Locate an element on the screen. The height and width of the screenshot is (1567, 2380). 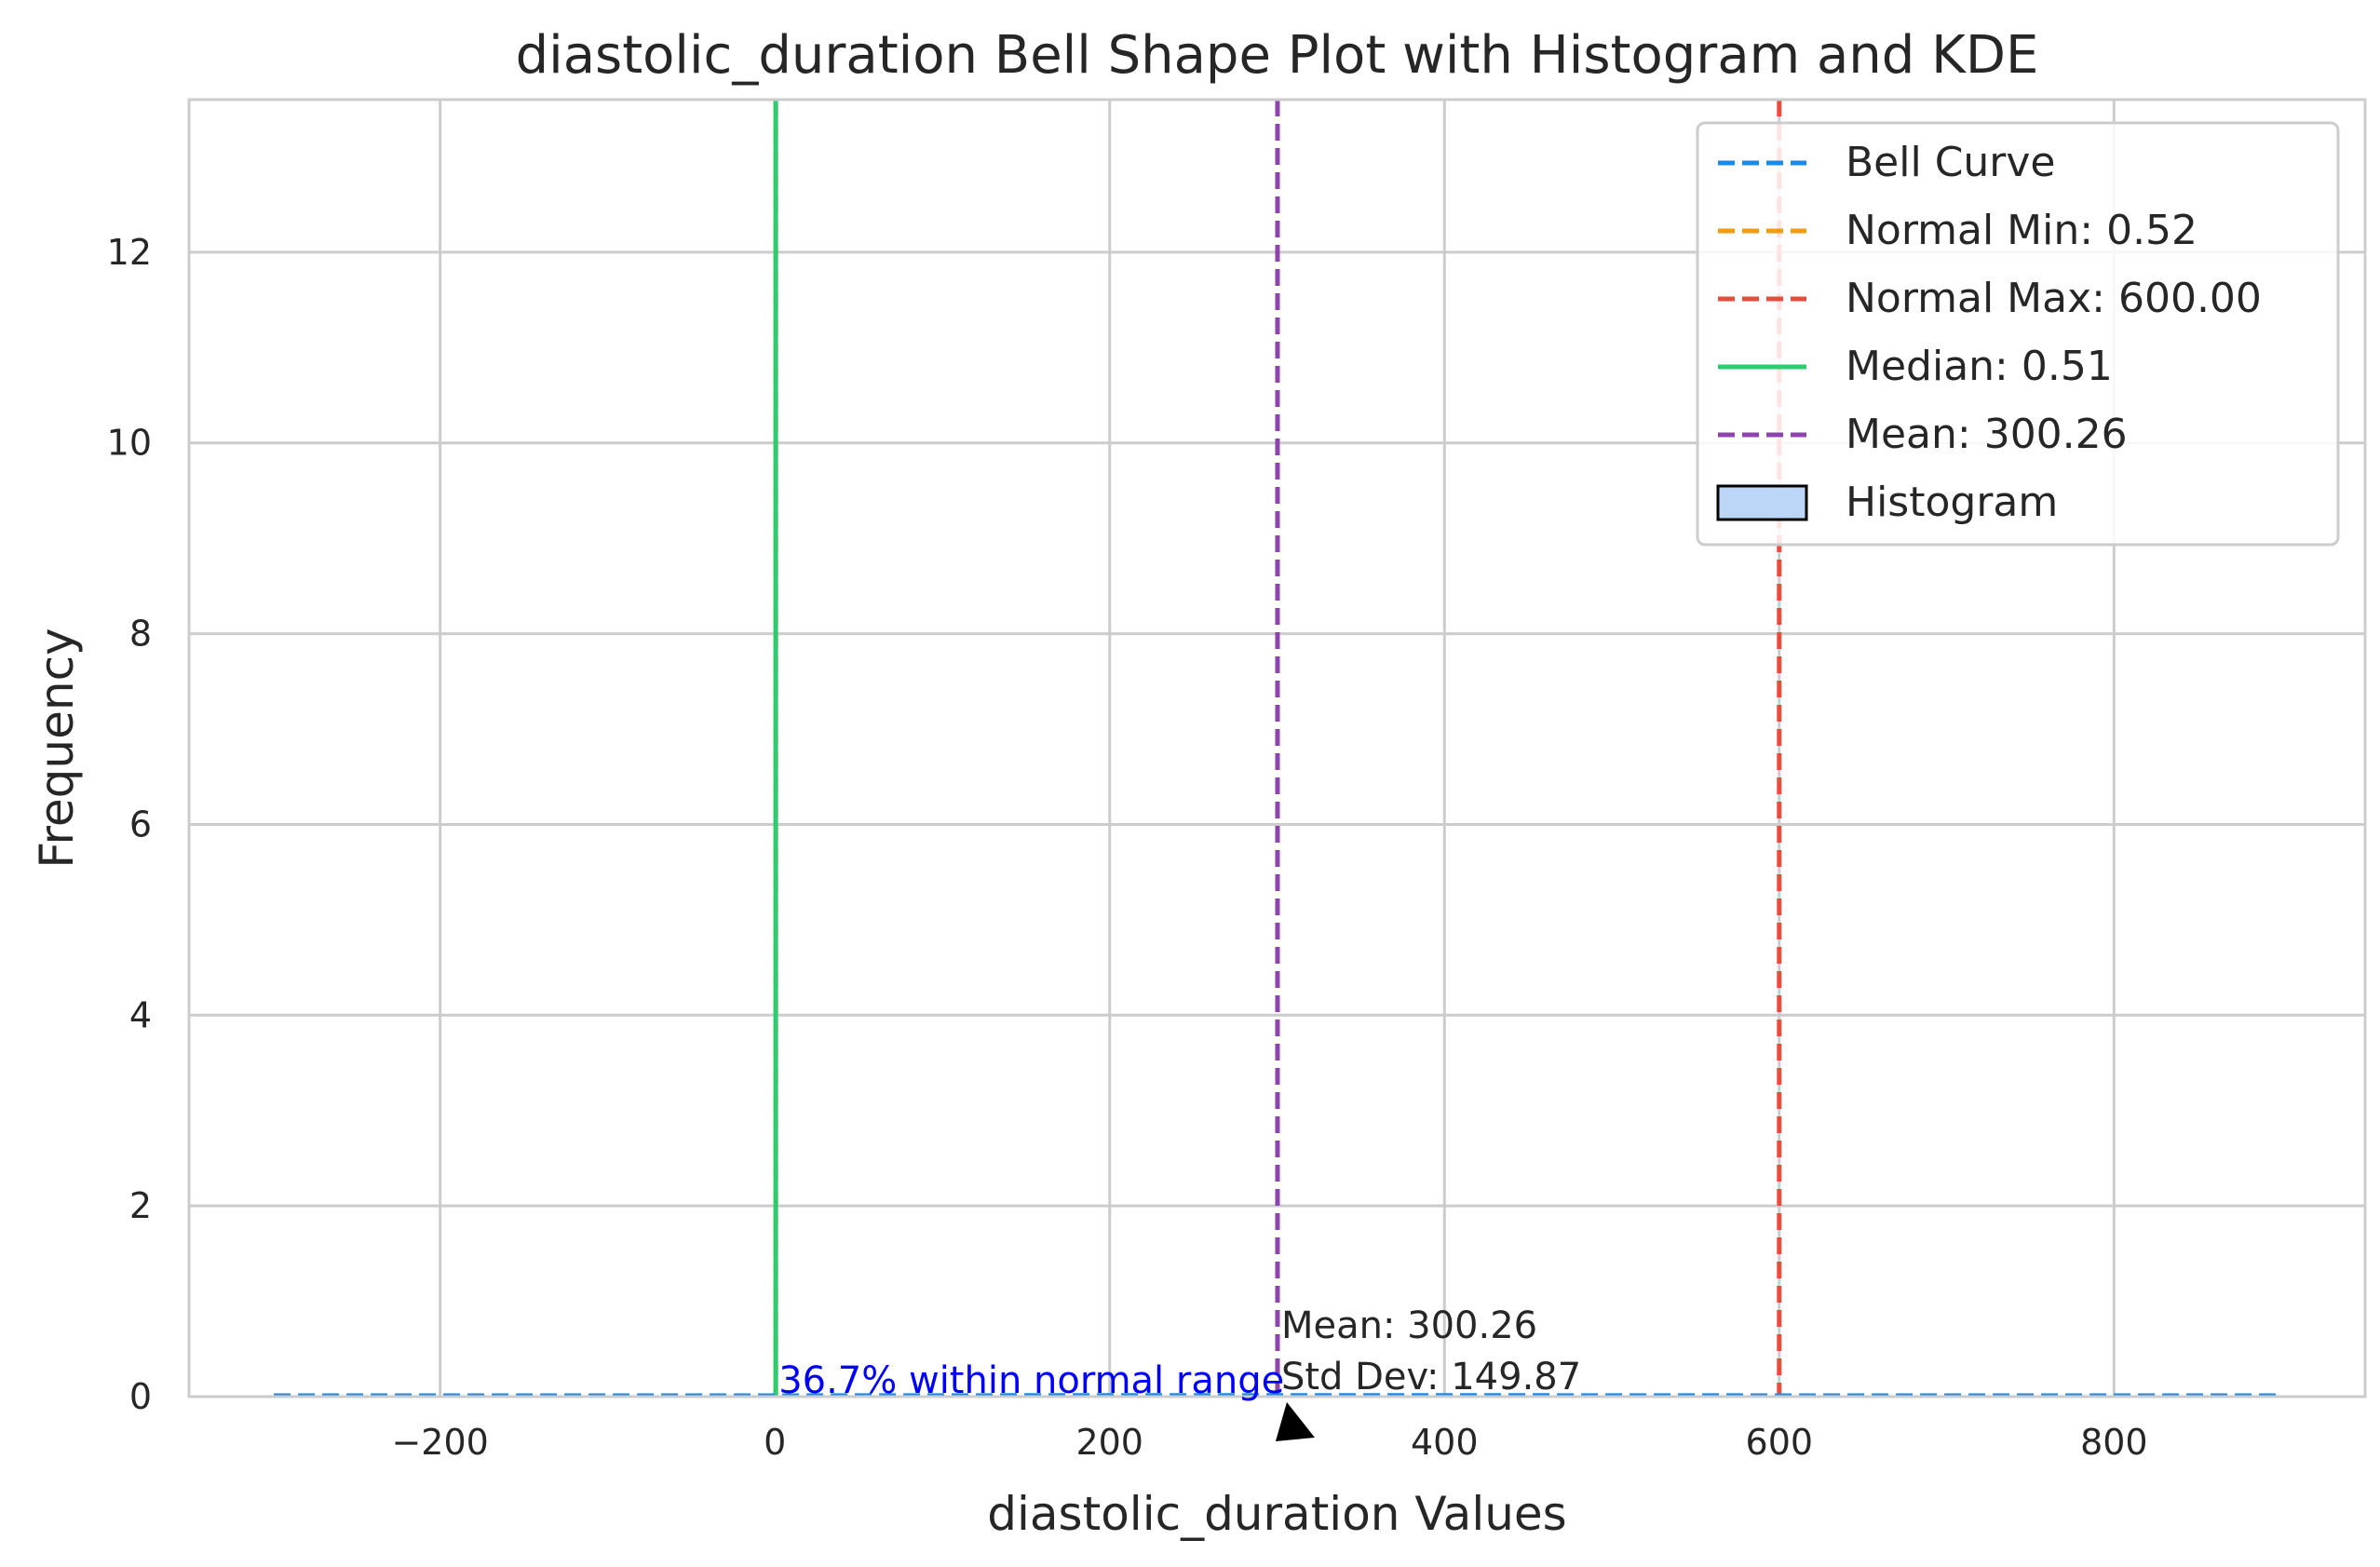
annotation-arrow is located at coordinates (1295, 1421).